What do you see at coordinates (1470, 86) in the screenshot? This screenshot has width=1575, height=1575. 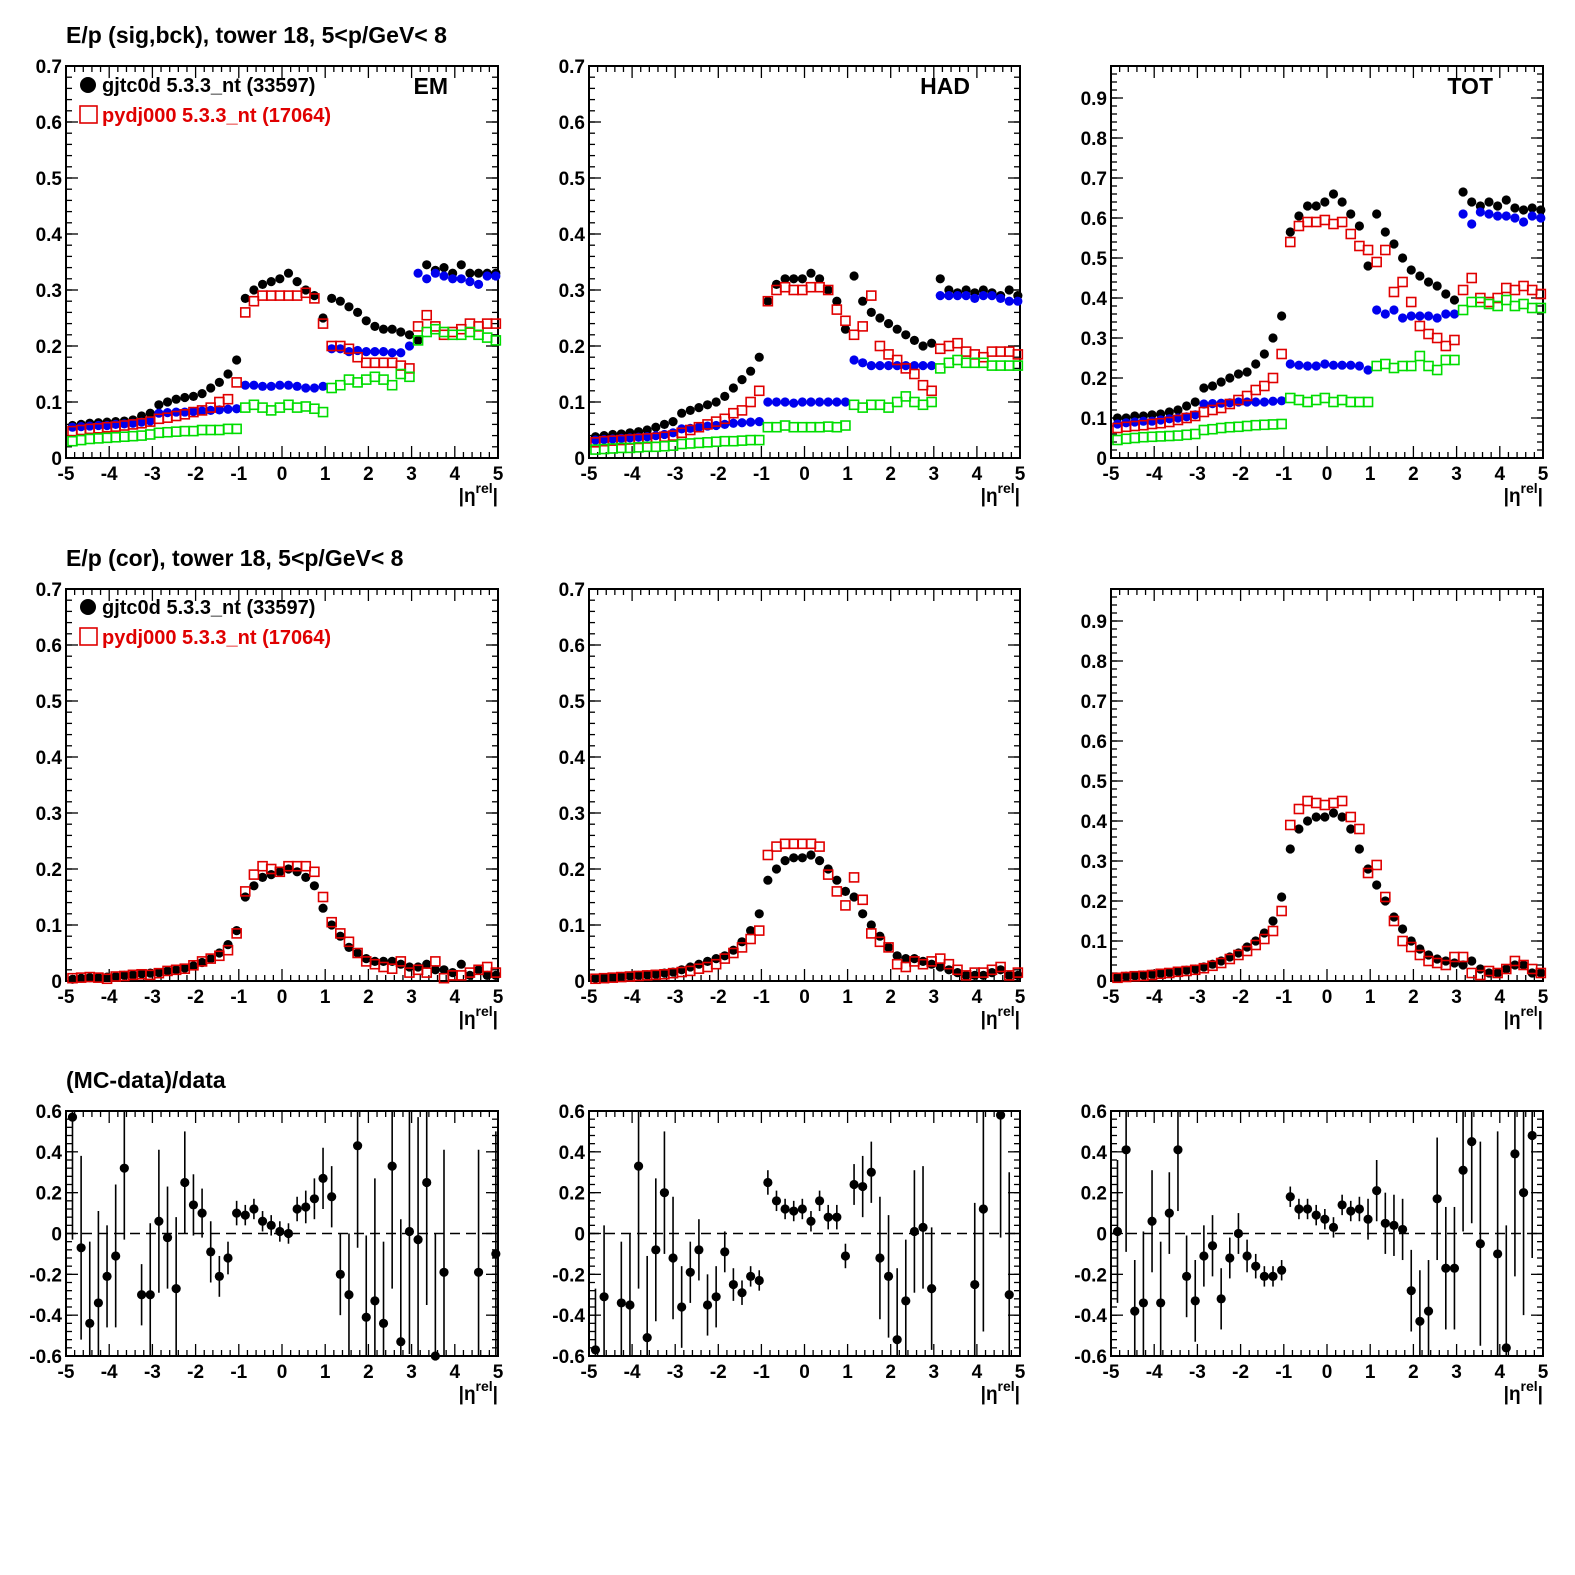 I see `panel-corner-label: TOT` at bounding box center [1470, 86].